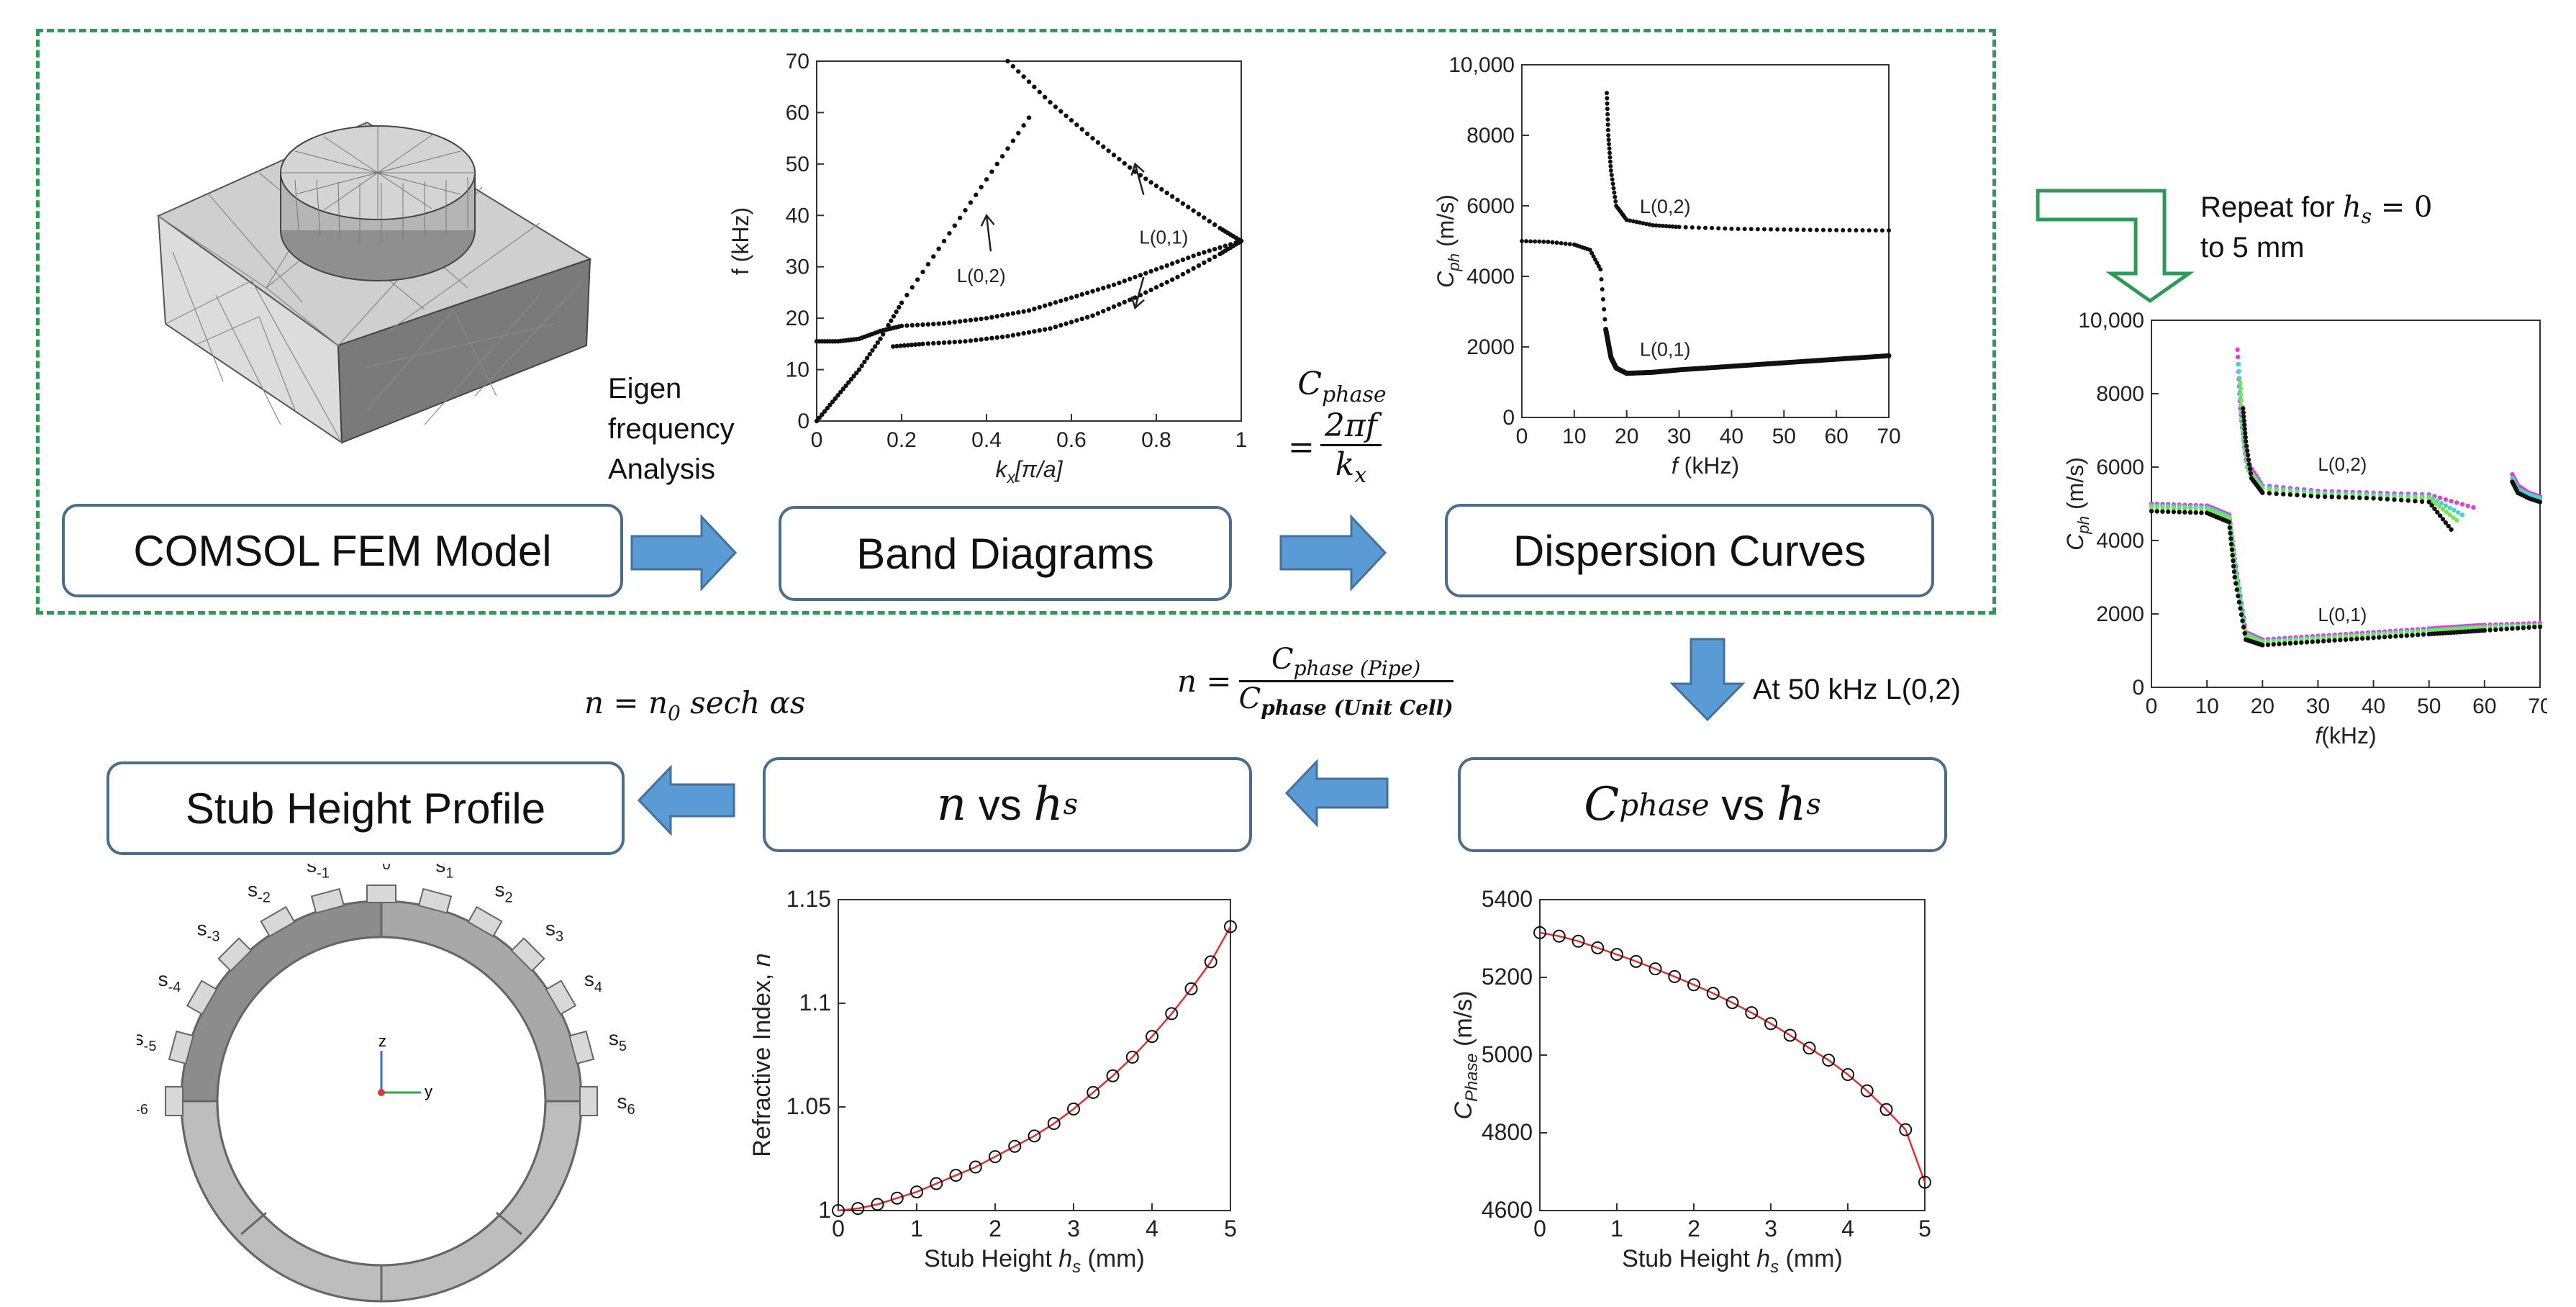  What do you see at coordinates (1507, 1210) in the screenshot?
I see `y-tick-label: 4600` at bounding box center [1507, 1210].